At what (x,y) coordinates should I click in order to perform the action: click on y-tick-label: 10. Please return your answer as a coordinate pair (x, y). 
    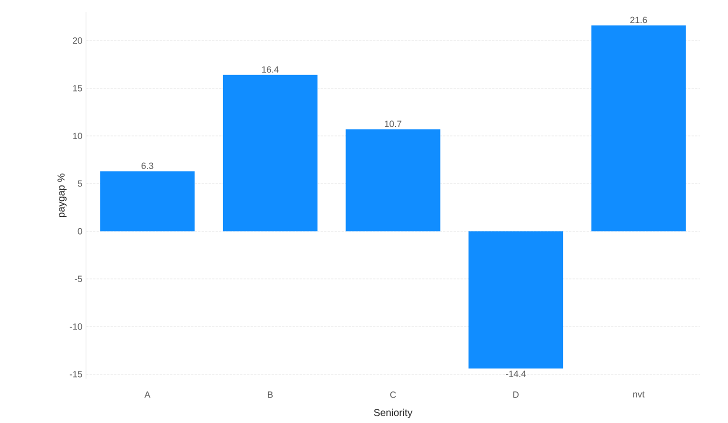
    Looking at the image, I should click on (77, 136).